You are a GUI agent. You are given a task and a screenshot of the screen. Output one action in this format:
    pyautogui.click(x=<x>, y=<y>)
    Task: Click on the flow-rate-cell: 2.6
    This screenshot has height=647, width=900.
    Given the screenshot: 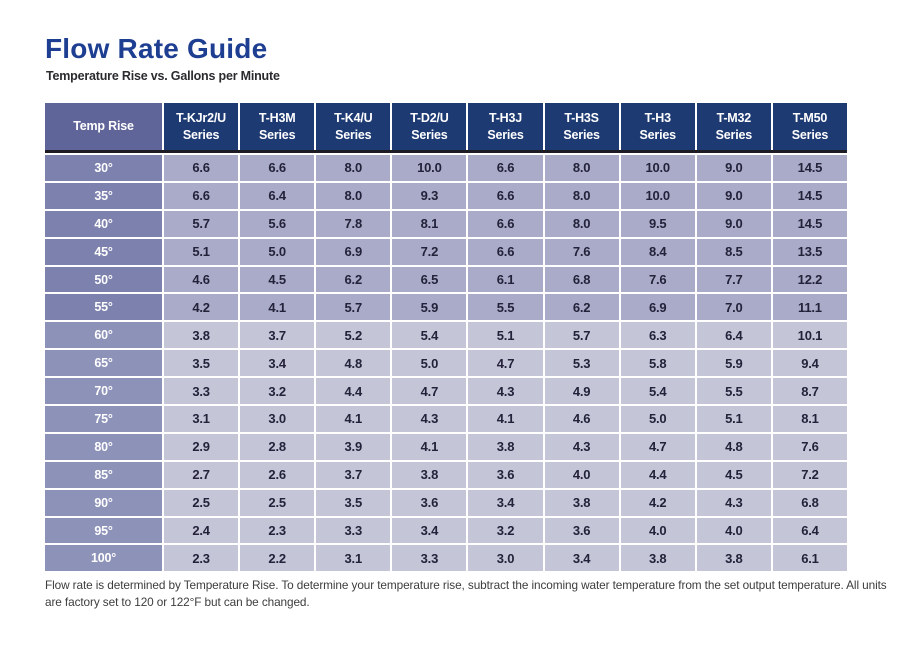 What is the action you would take?
    pyautogui.click(x=277, y=474)
    